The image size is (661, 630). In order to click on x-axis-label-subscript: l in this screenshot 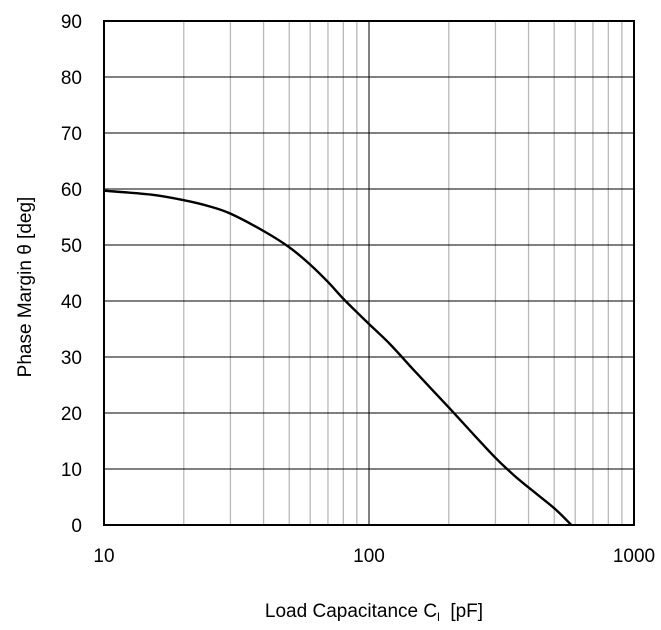, I will do `click(438, 617)`.